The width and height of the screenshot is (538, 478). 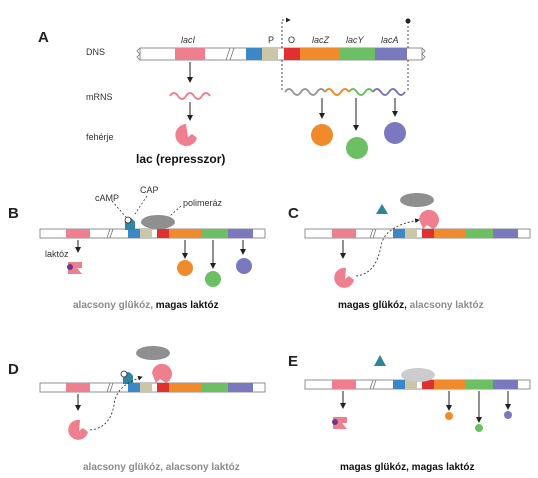 What do you see at coordinates (408, 21) in the screenshot?
I see `terminator-dot` at bounding box center [408, 21].